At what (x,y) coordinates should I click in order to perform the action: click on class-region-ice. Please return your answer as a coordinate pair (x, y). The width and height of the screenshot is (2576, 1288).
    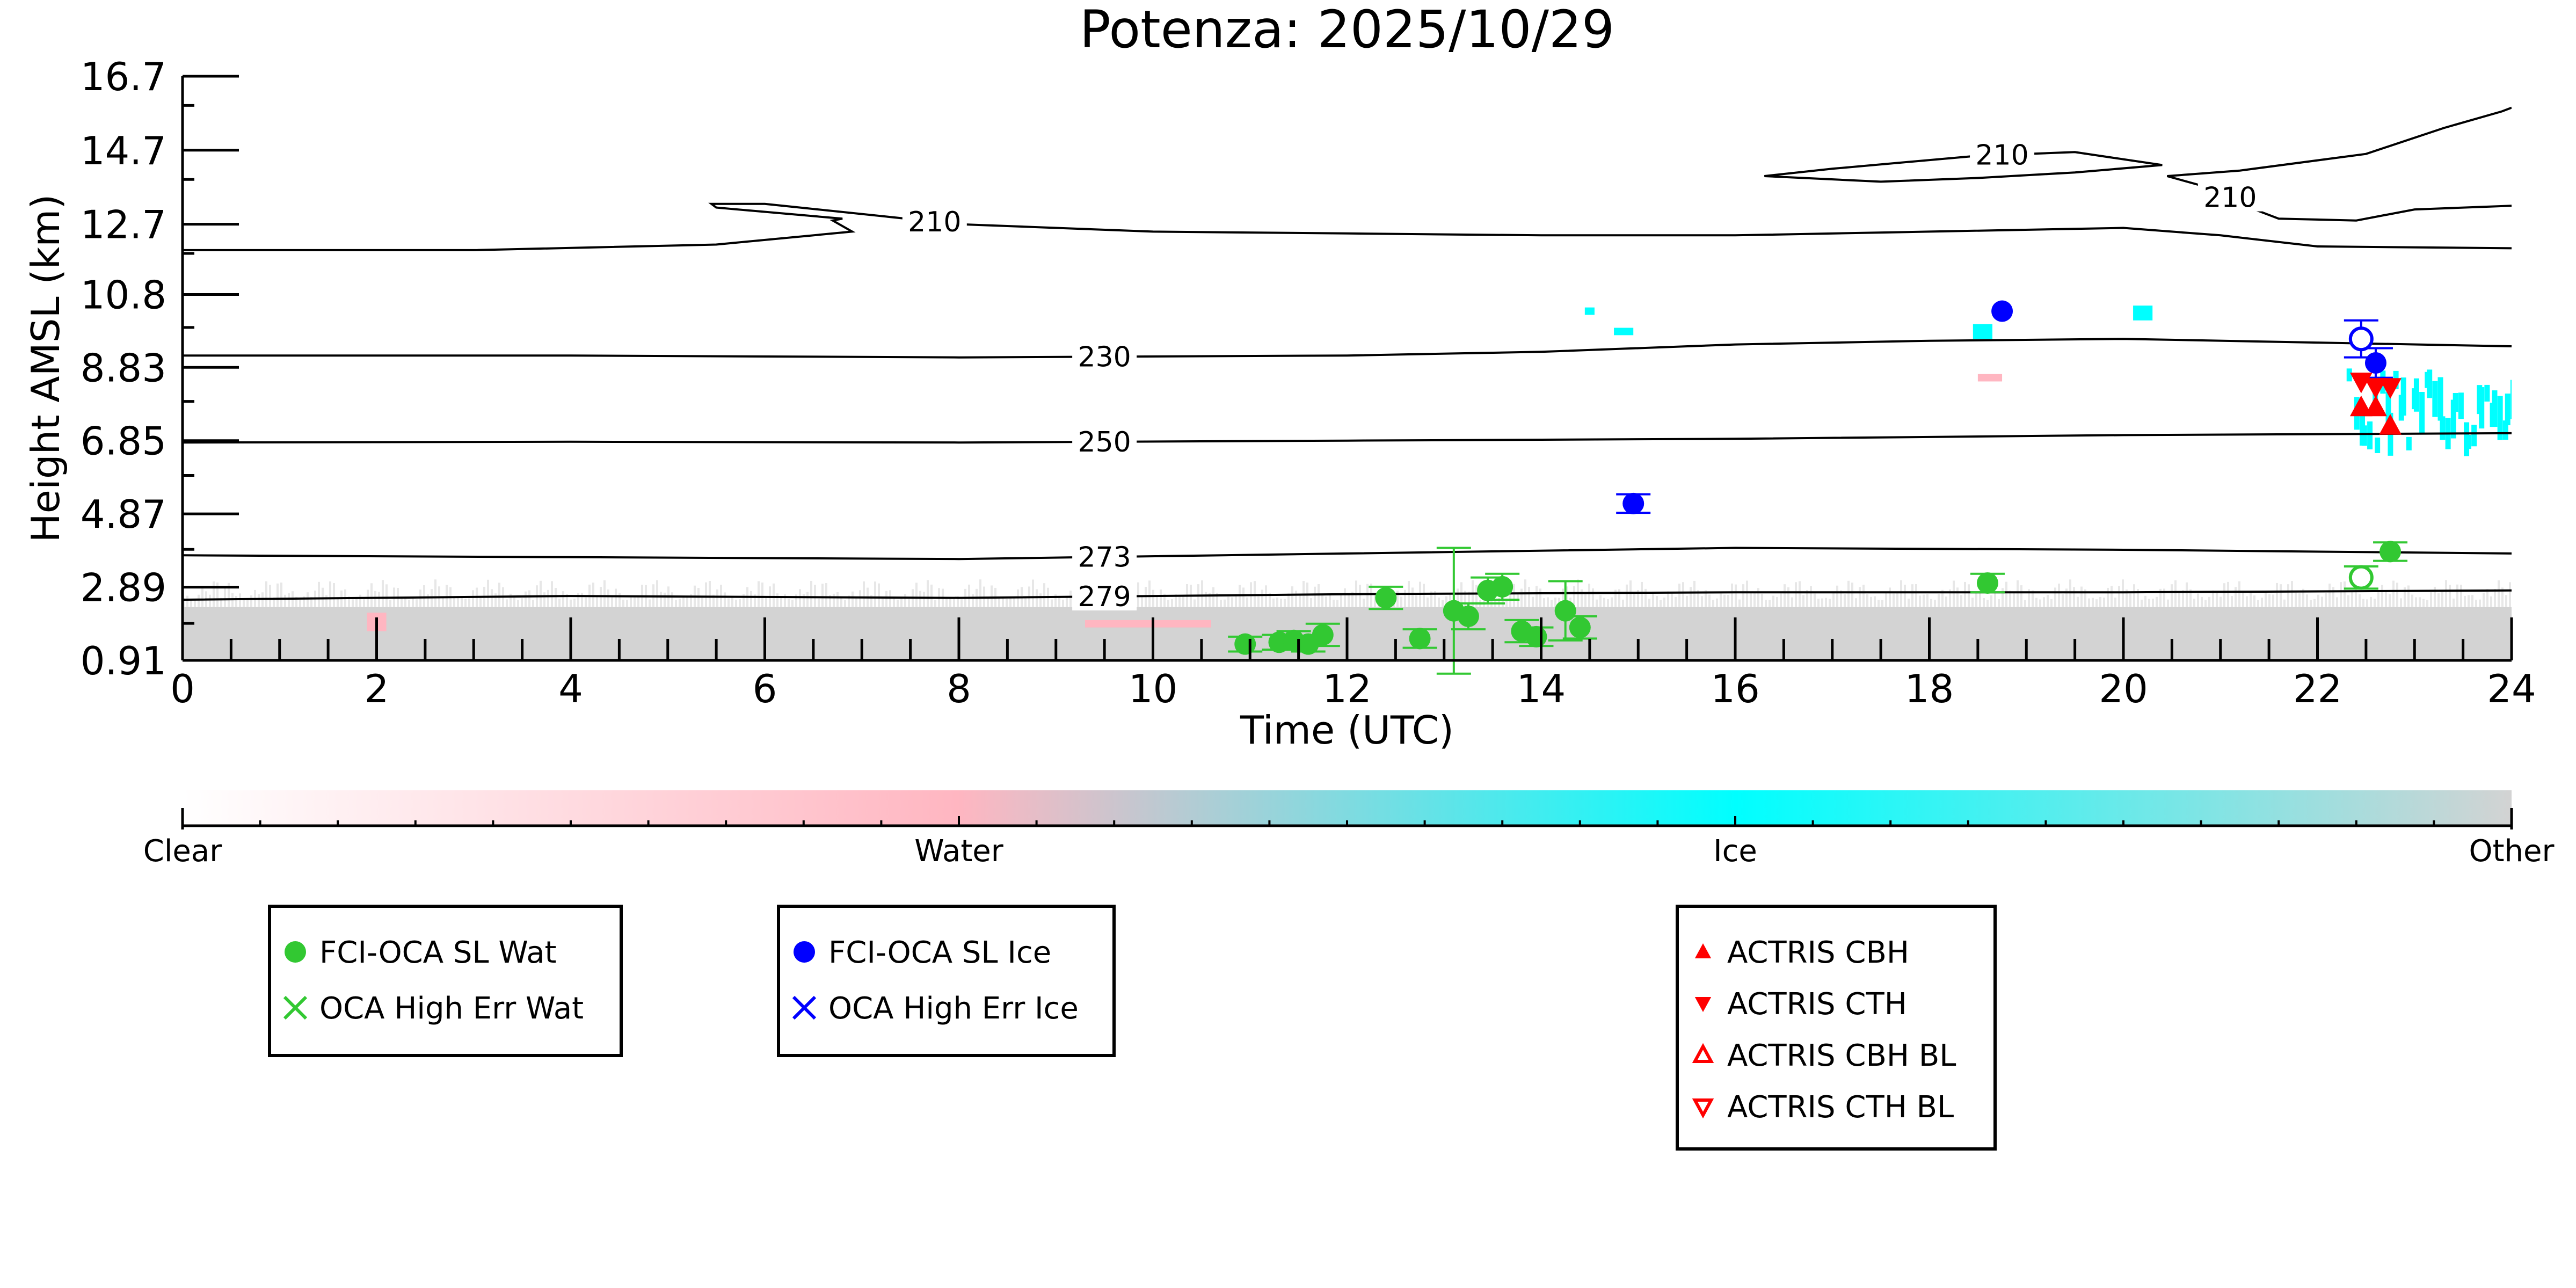
    Looking at the image, I should click on (1982, 331).